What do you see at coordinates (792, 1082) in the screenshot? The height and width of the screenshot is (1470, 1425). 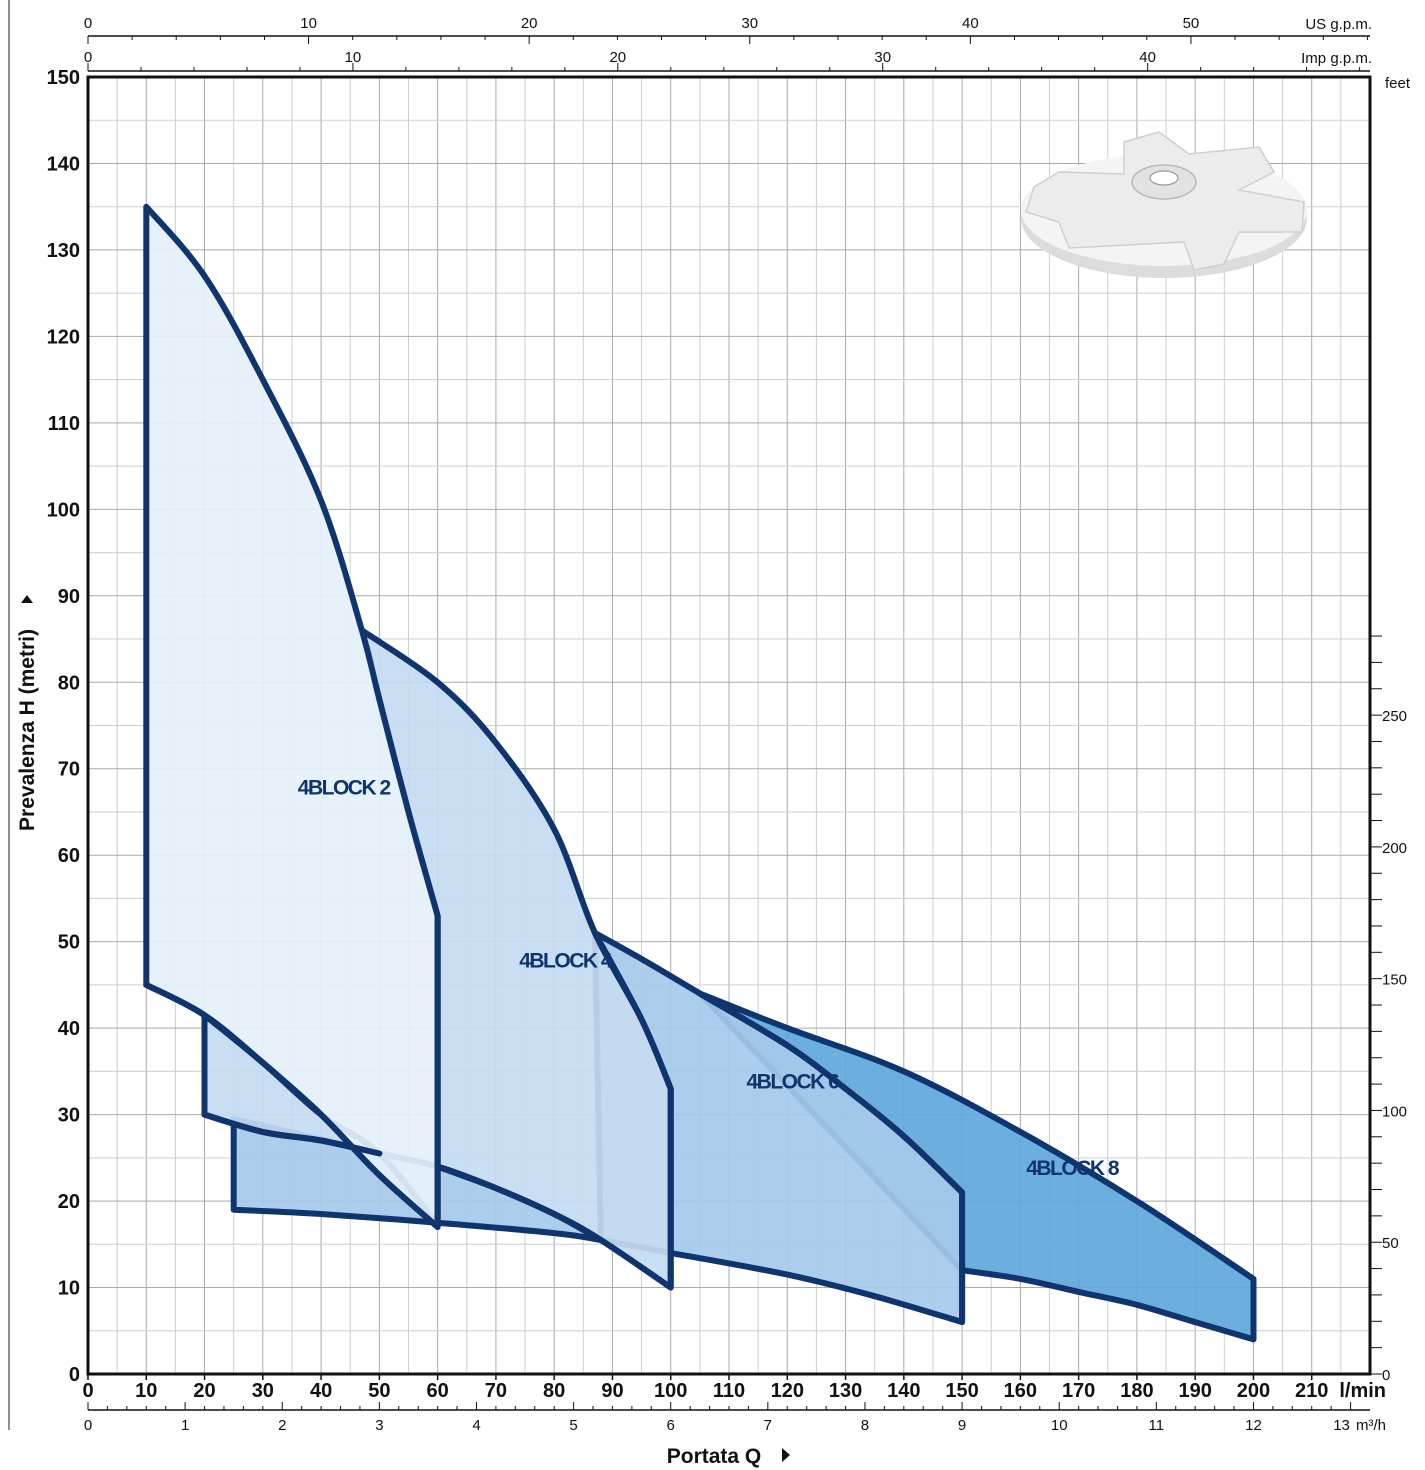 I see `series-label-4block-6: 4BLOCK 6` at bounding box center [792, 1082].